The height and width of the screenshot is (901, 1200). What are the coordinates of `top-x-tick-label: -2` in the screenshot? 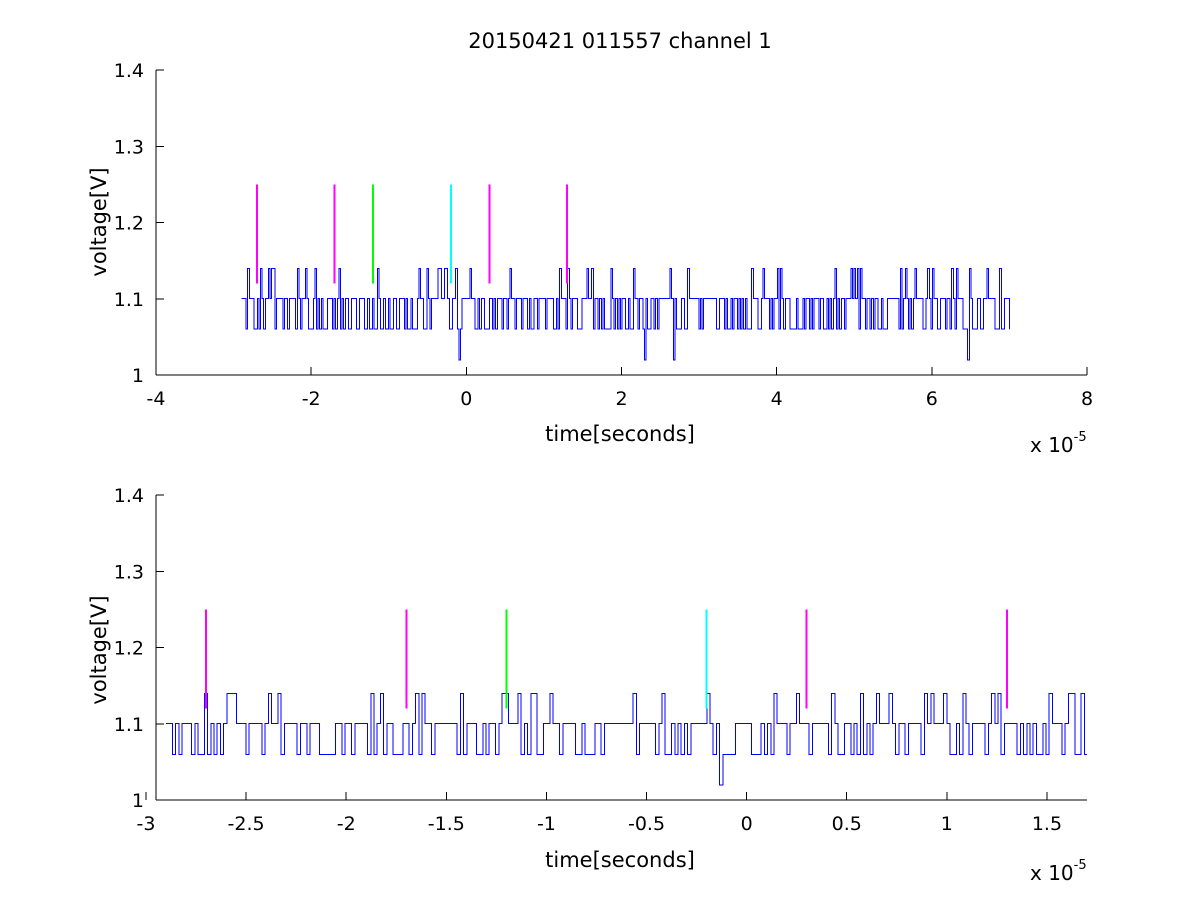 It's located at (311, 399).